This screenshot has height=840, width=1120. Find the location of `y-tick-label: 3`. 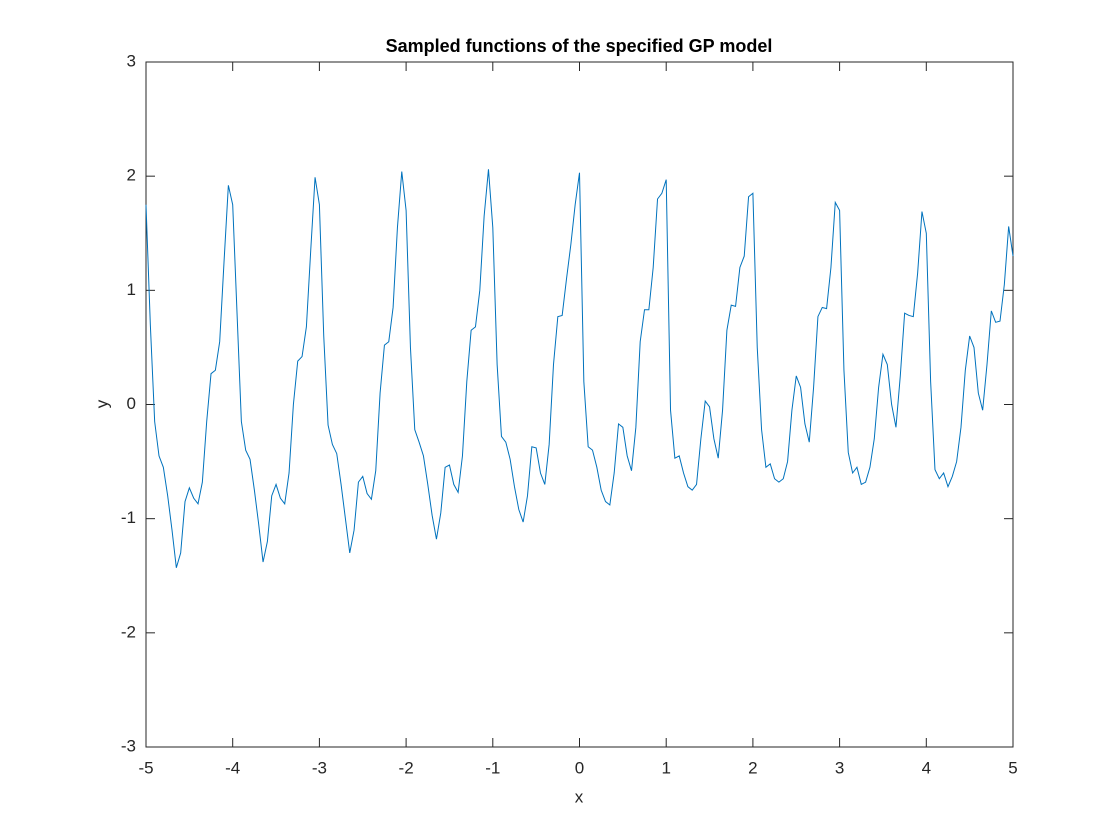

y-tick-label: 3 is located at coordinates (131, 60).